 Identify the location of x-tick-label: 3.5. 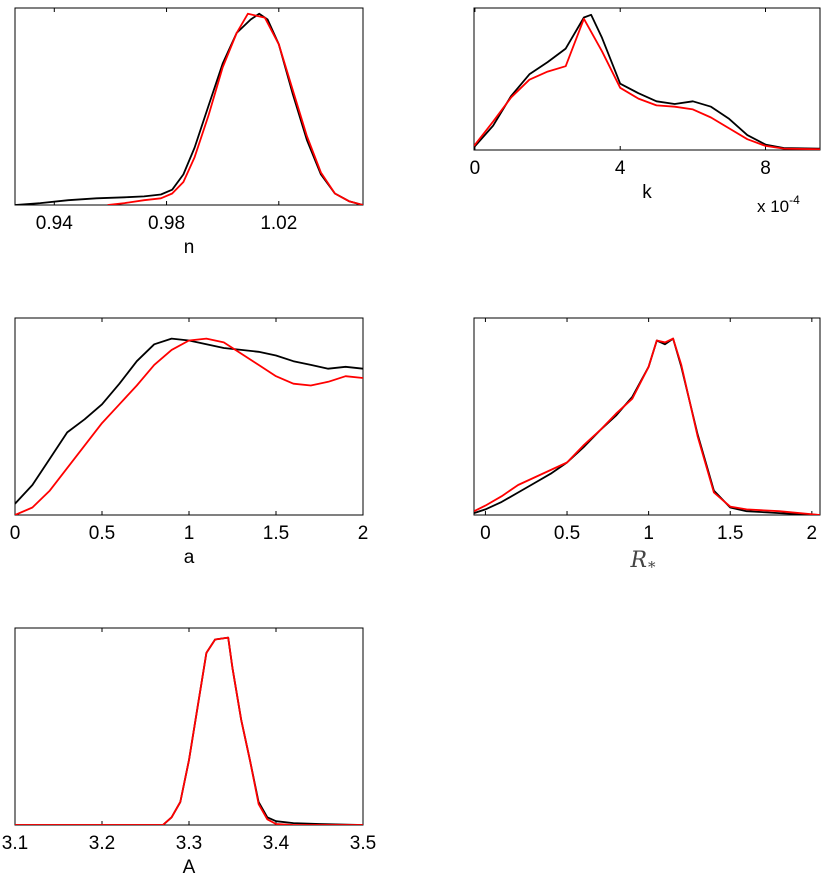
(363, 843).